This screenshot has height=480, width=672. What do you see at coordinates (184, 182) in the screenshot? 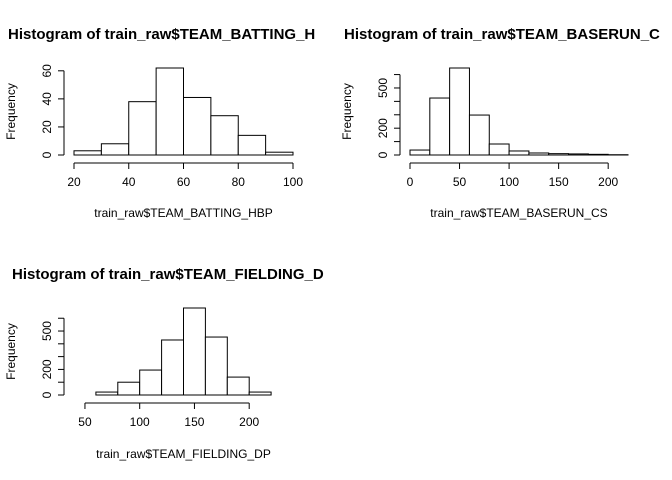
I see `x-tick-label: 60` at bounding box center [184, 182].